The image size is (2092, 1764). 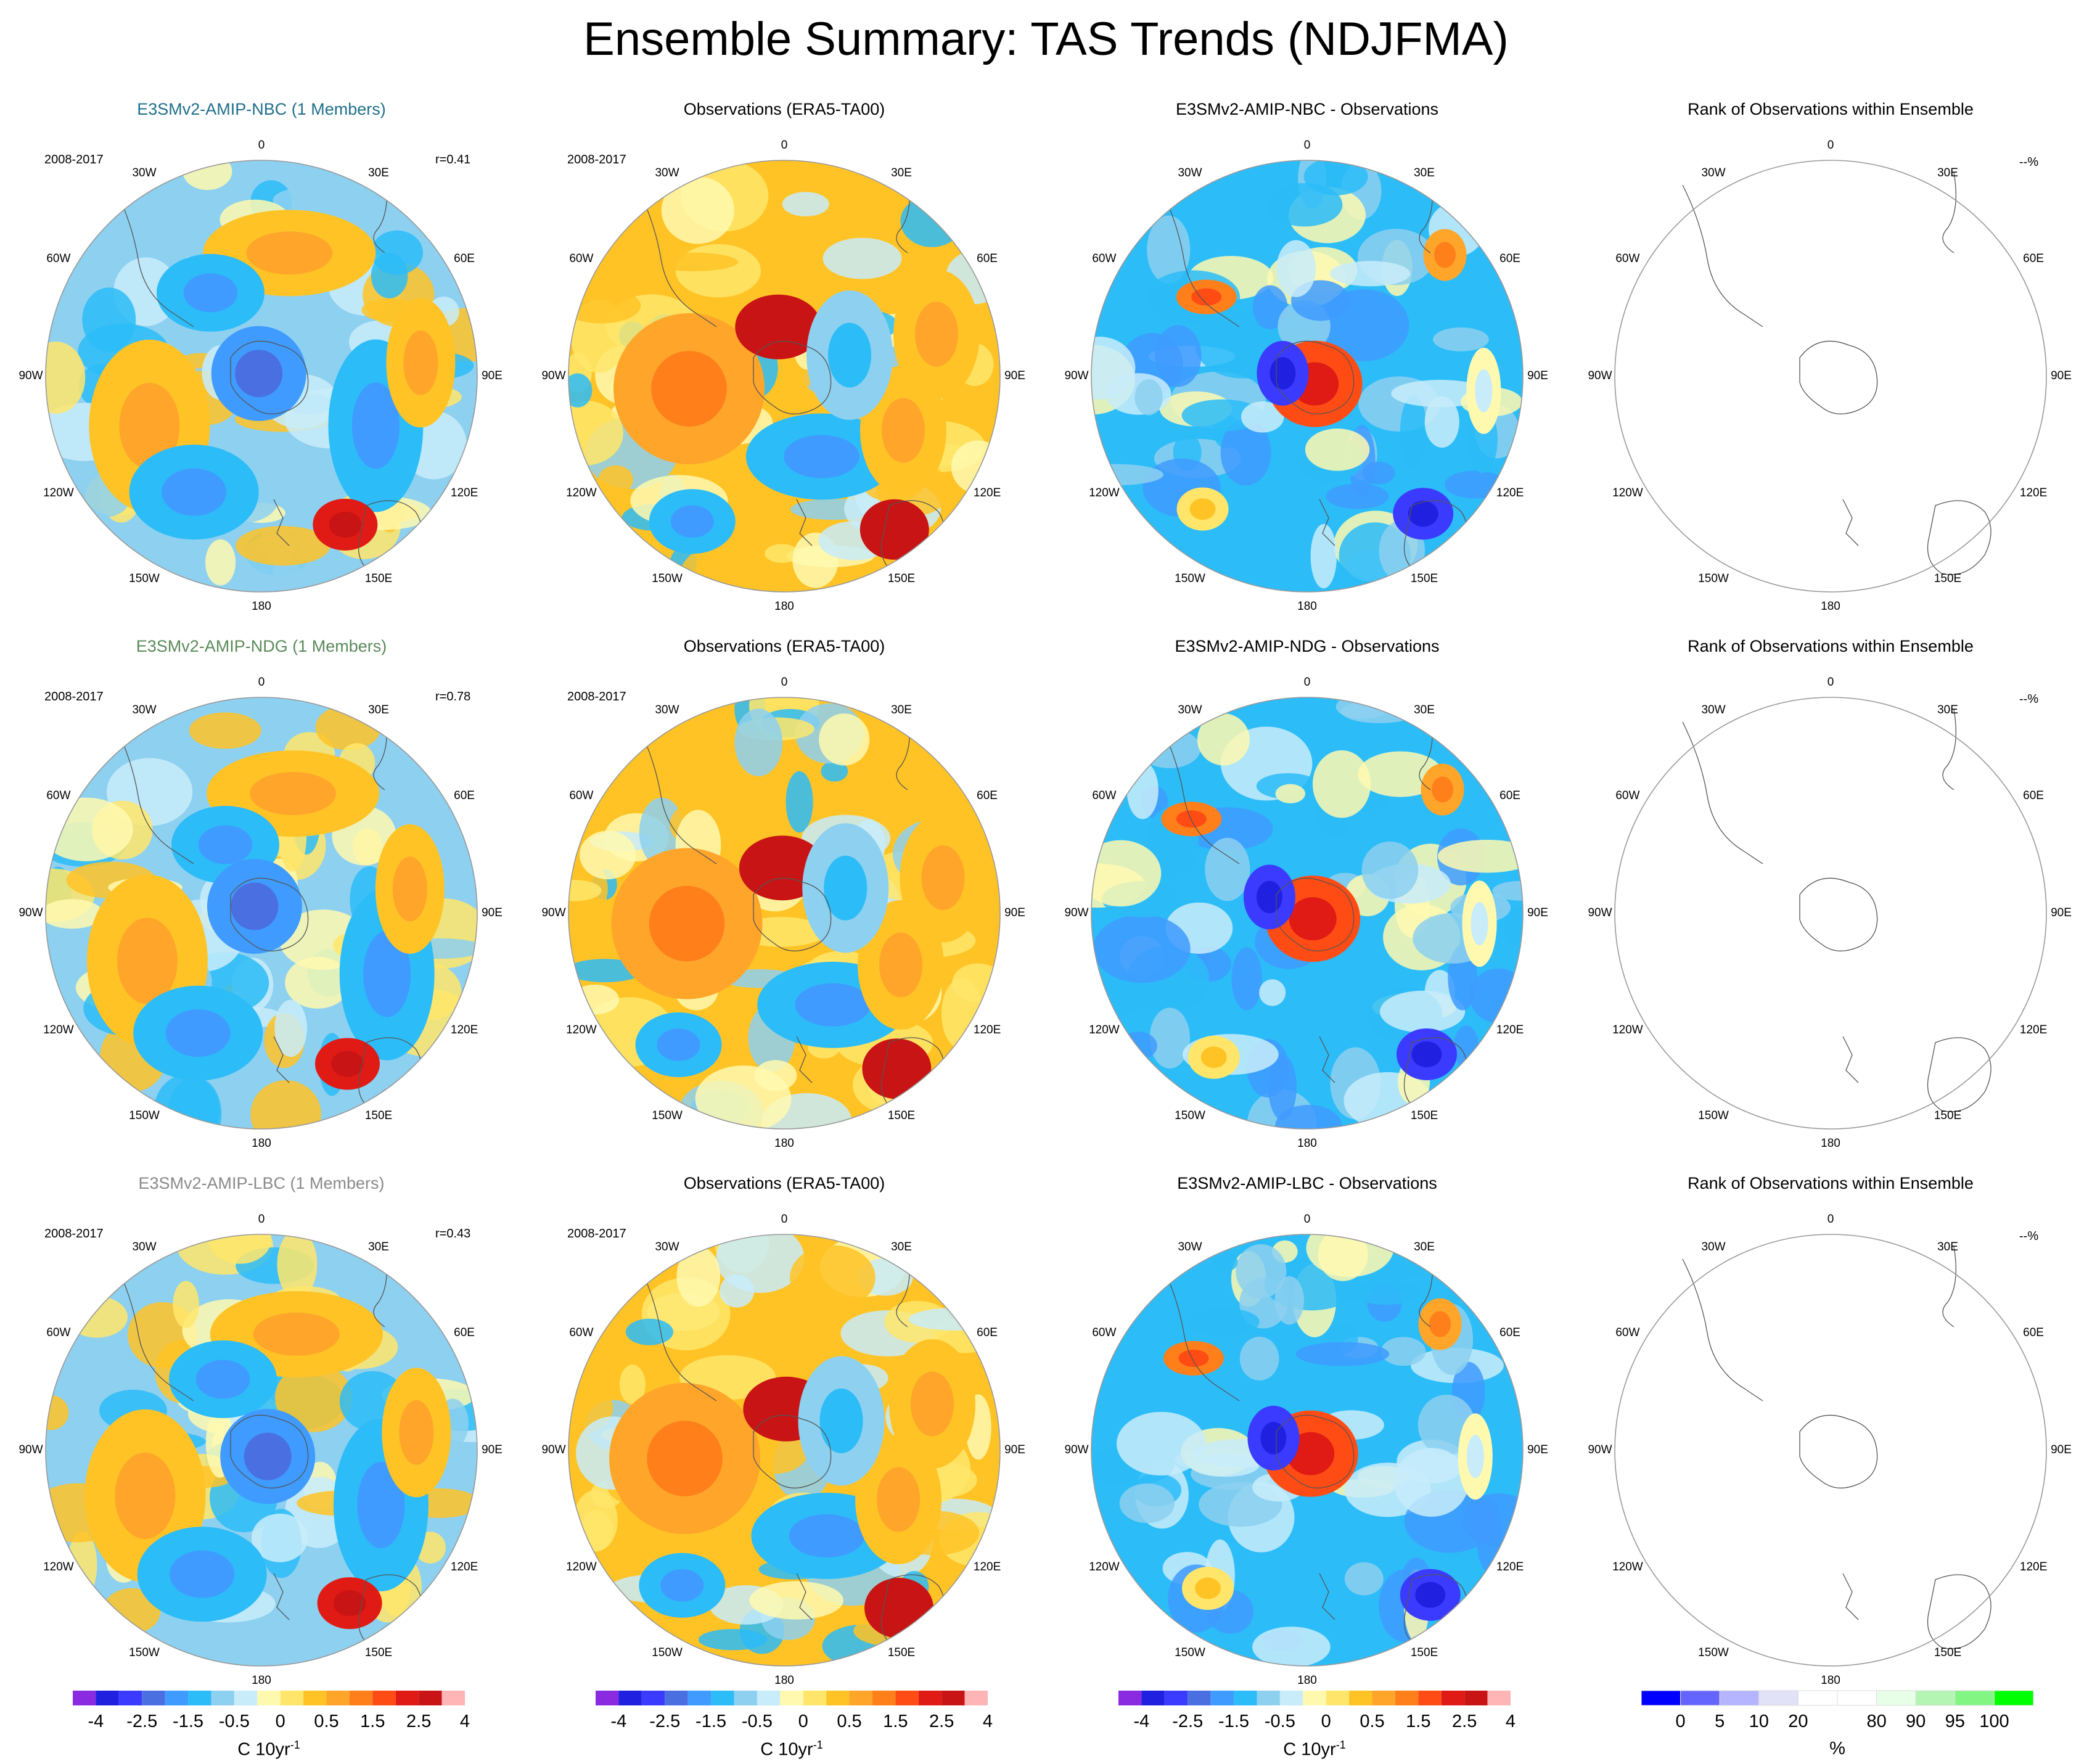 What do you see at coordinates (1960, 537) in the screenshot?
I see `australia-coastline` at bounding box center [1960, 537].